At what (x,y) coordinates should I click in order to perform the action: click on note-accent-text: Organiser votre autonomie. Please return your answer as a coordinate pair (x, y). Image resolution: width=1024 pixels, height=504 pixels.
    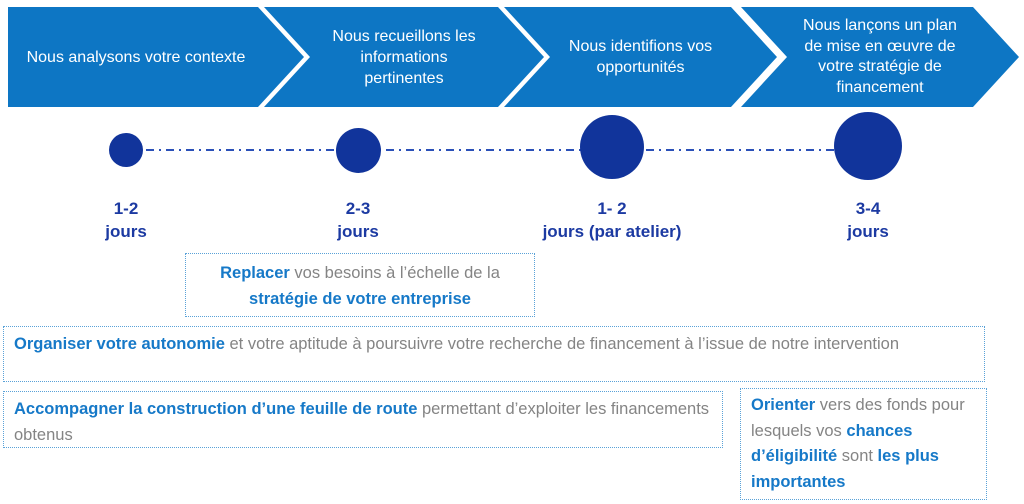
    Looking at the image, I should click on (122, 344).